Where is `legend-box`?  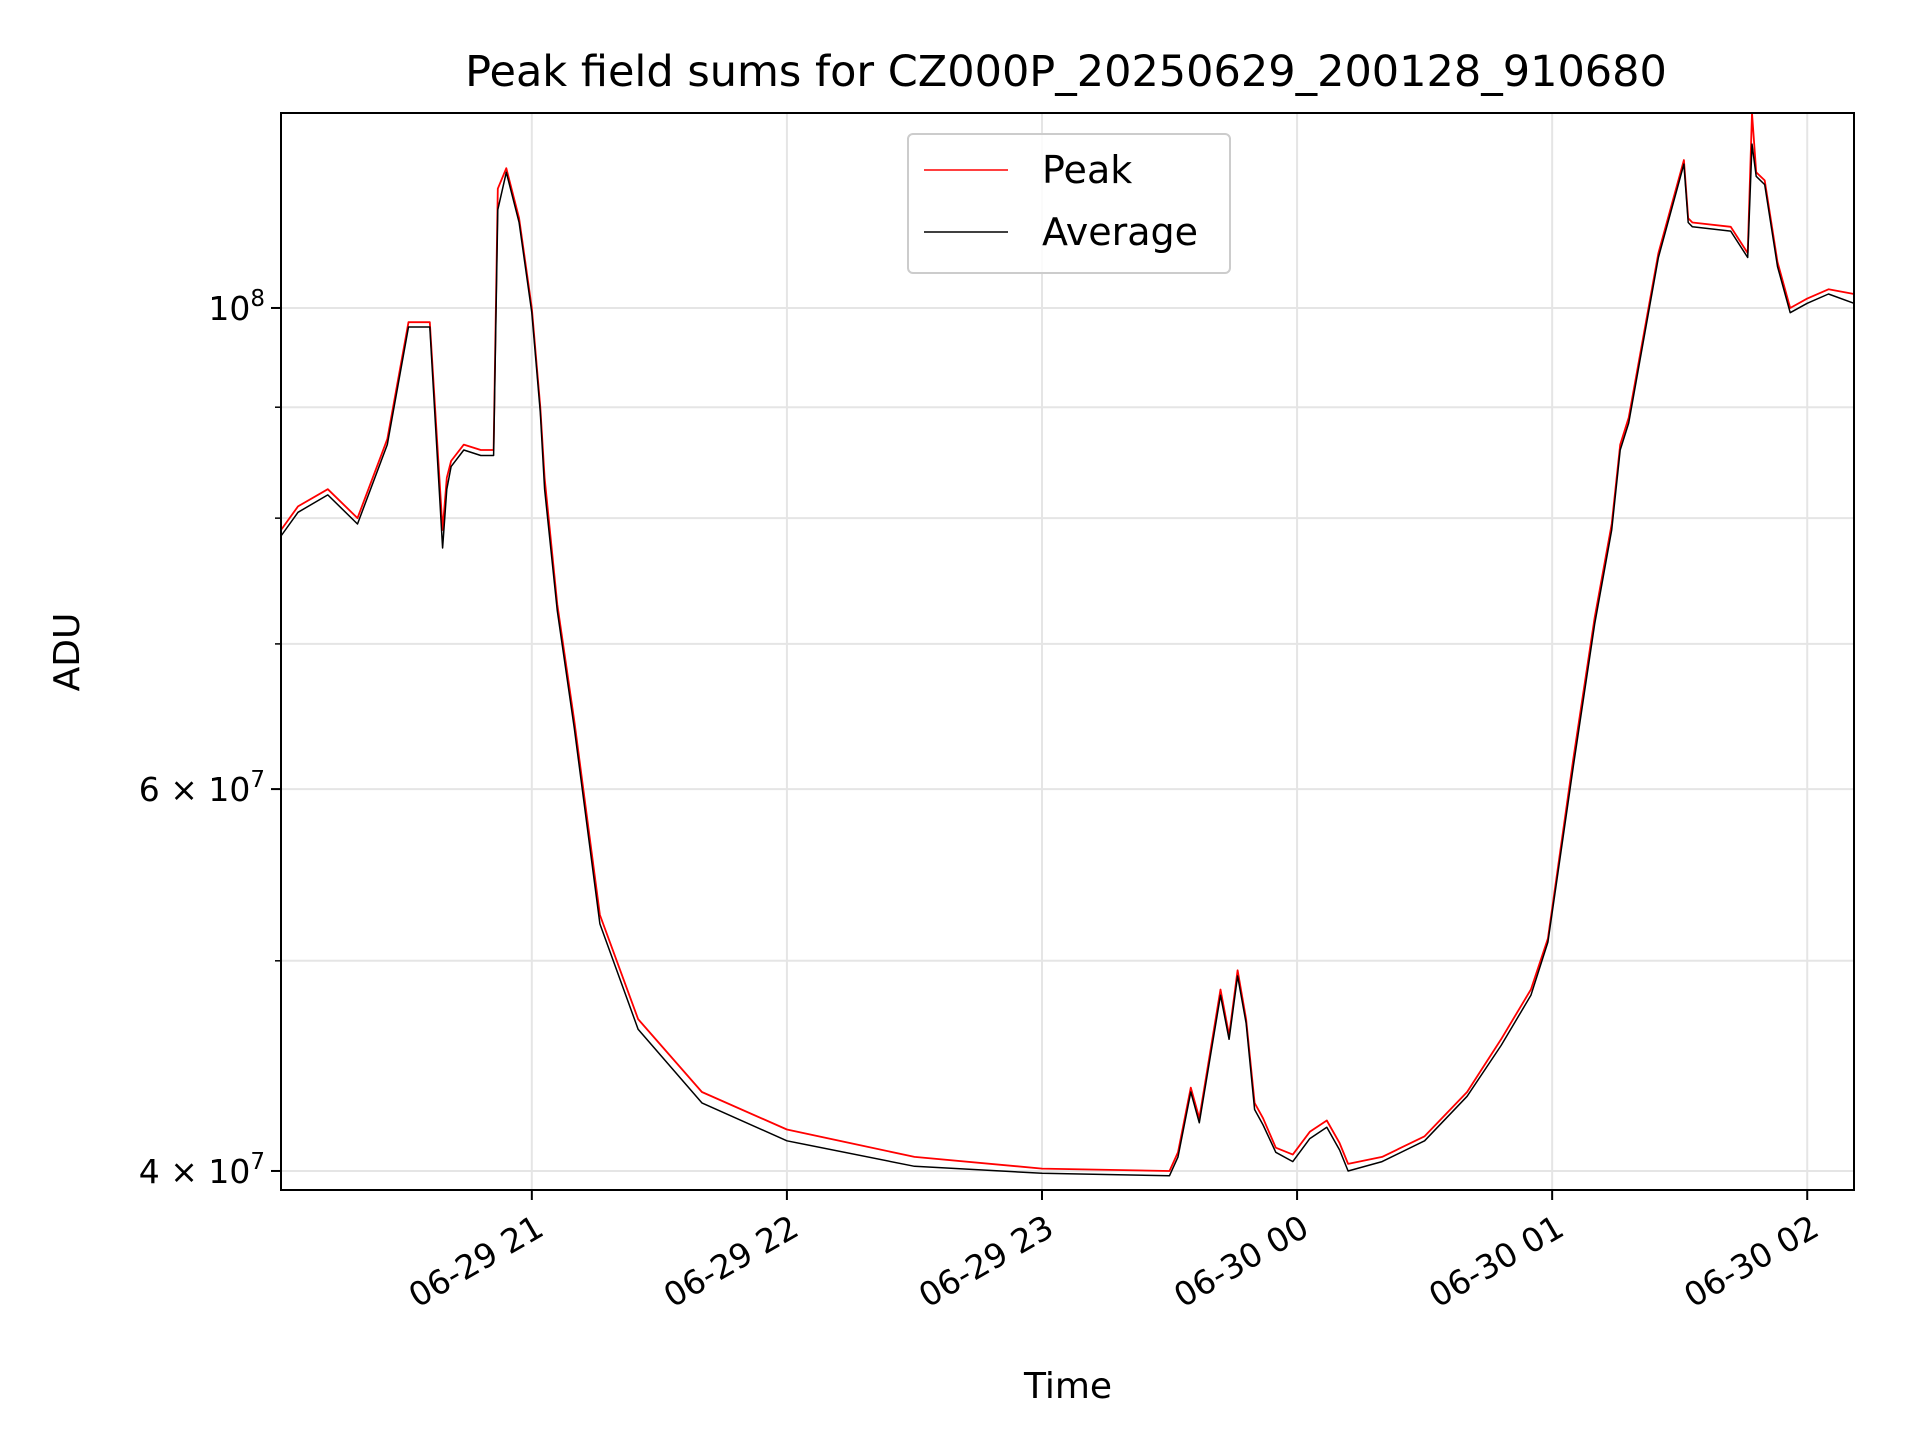 legend-box is located at coordinates (1069, 203).